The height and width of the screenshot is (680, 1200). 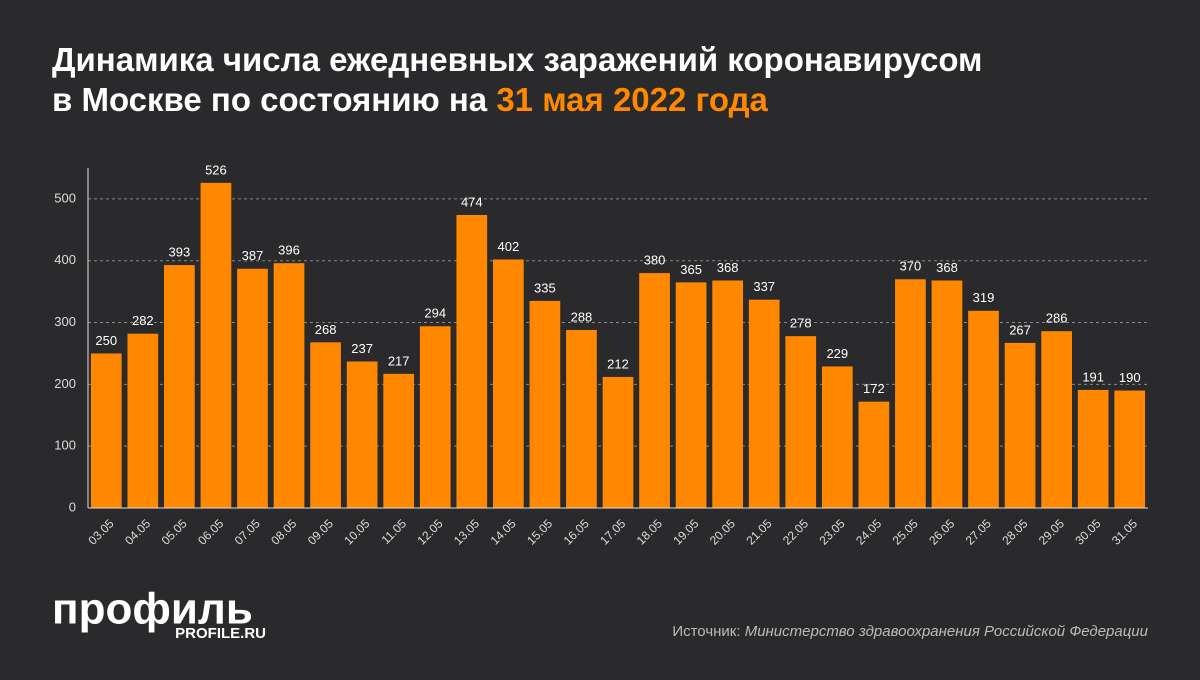 I want to click on value-label: 393, so click(x=180, y=251).